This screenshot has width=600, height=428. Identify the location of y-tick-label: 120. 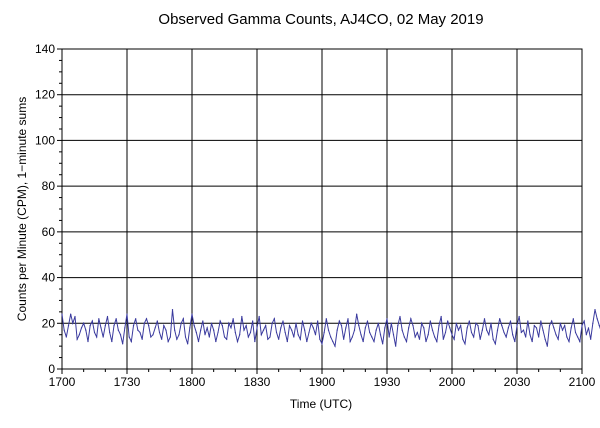
(45, 95).